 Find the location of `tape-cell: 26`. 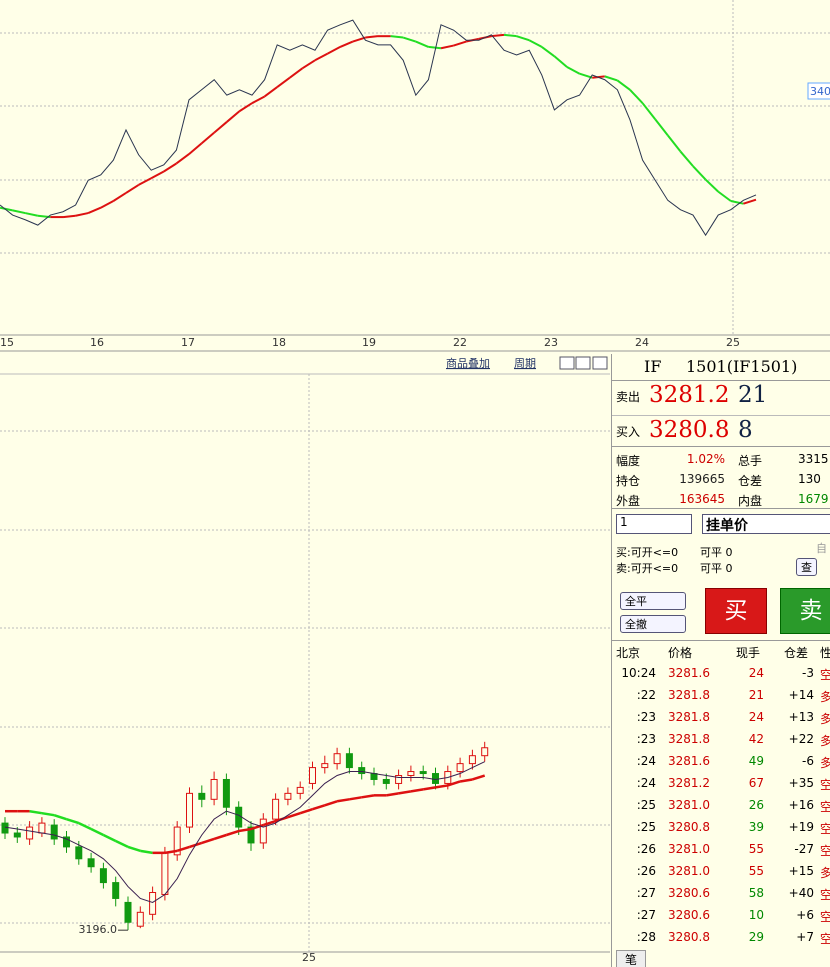

tape-cell: 26 is located at coordinates (756, 805).